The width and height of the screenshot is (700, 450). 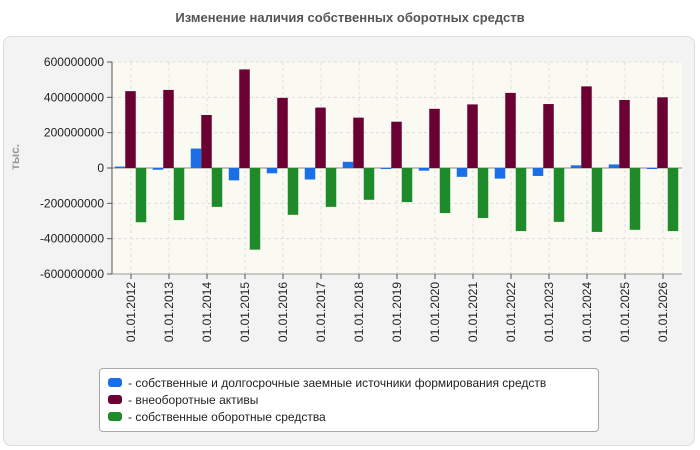 I want to click on legend-item-fixed-assets: - внеоборотные активы, so click(x=353, y=399).